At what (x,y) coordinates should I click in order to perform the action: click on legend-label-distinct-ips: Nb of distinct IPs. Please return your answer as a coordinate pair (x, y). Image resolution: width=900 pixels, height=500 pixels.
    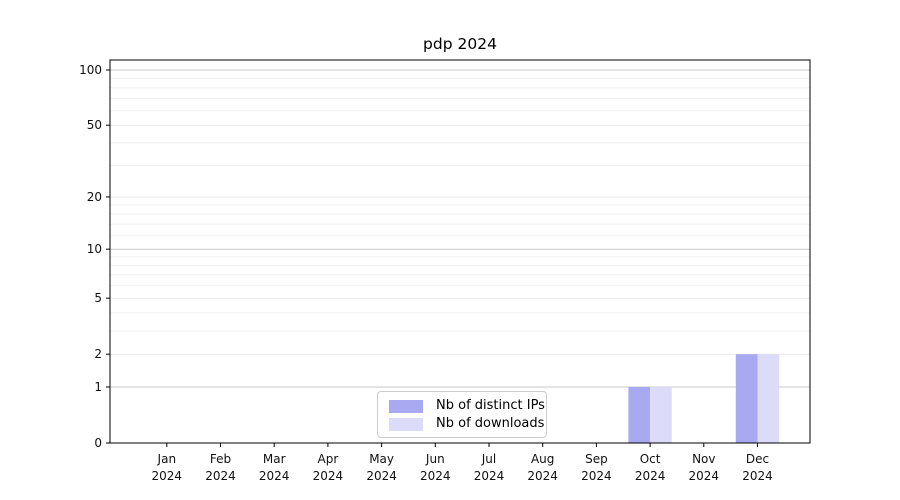
    Looking at the image, I should click on (490, 405).